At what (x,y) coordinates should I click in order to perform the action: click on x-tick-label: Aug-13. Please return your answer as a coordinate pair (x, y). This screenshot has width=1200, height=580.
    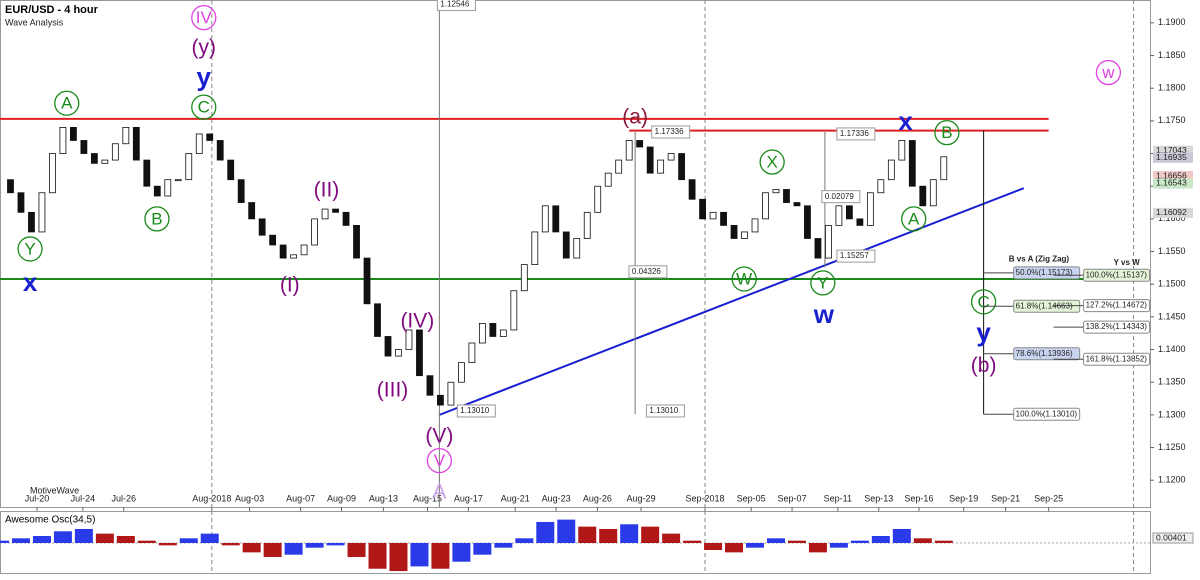
    Looking at the image, I should click on (383, 498).